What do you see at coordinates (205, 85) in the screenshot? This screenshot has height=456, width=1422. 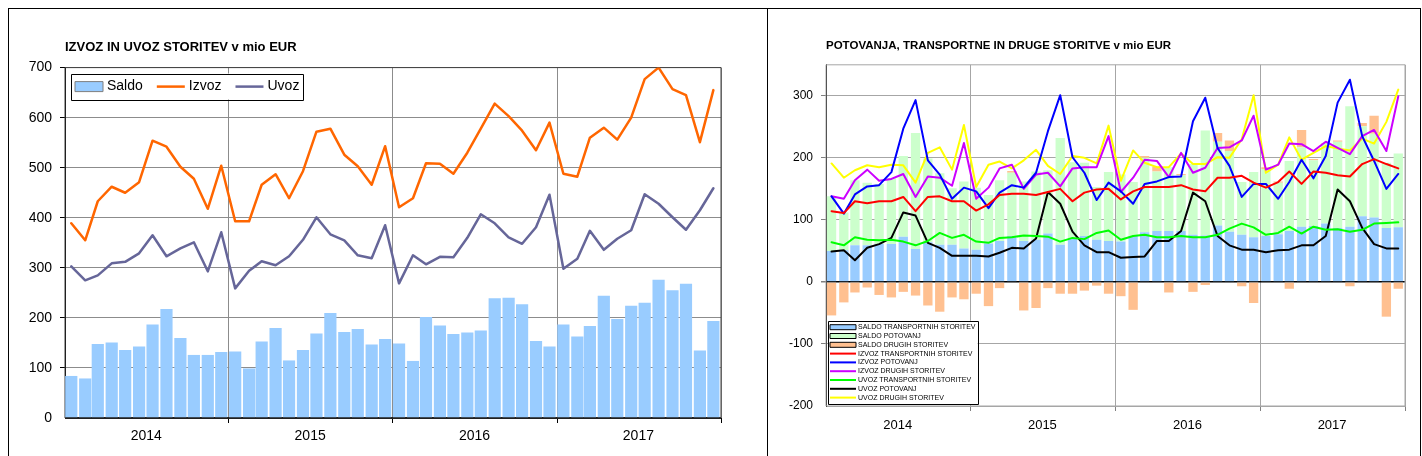 I see `legend-label: Izvoz` at bounding box center [205, 85].